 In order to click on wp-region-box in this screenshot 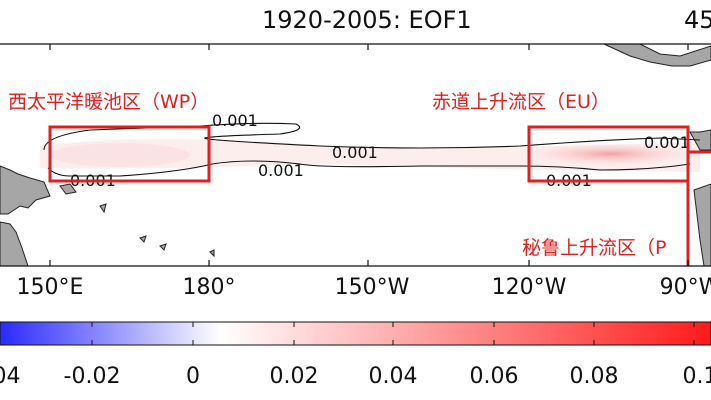, I will do `click(129, 154)`.